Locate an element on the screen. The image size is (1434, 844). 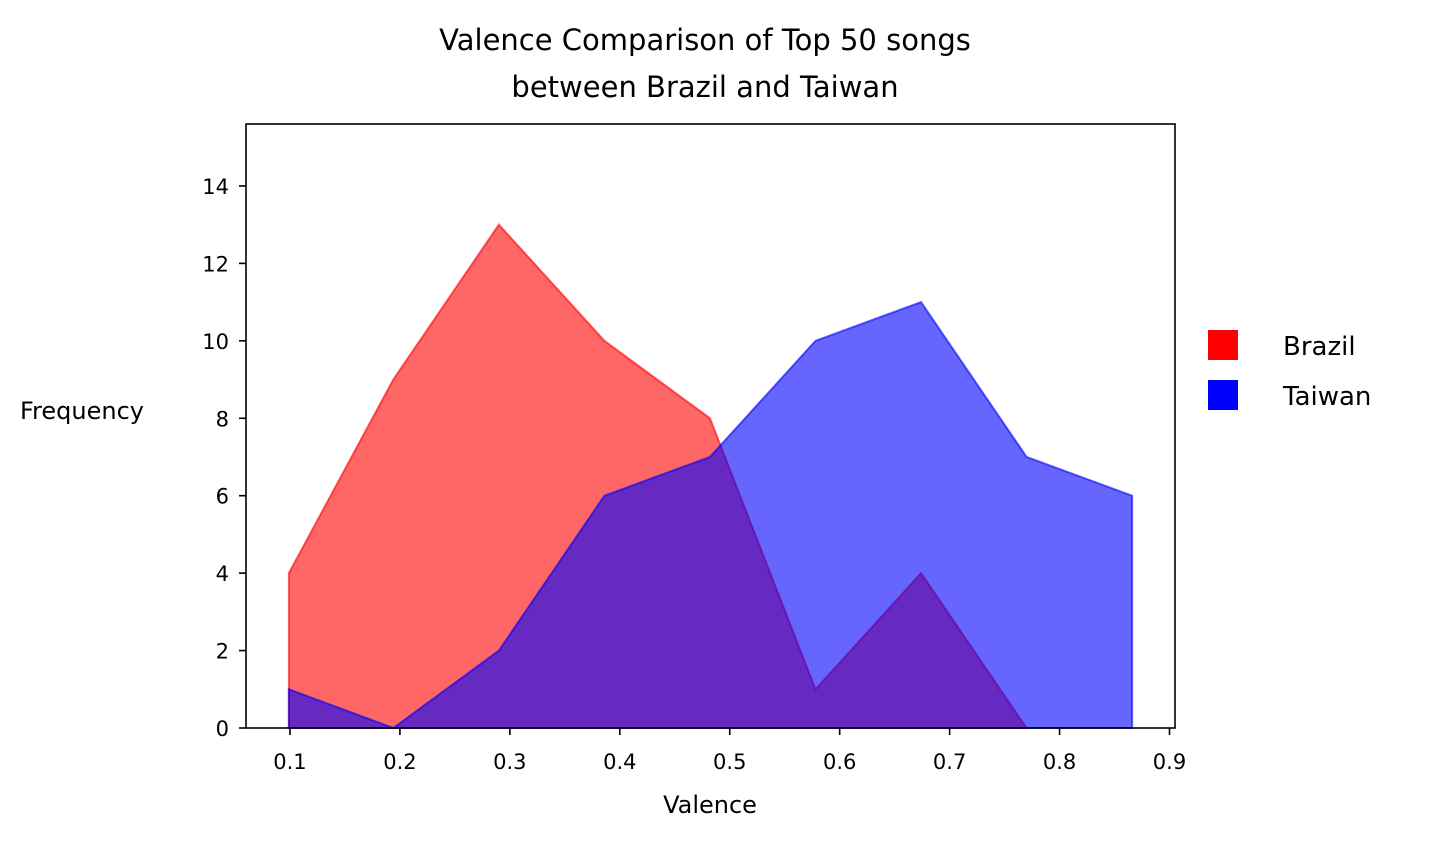
x-tick-label: 0.4 is located at coordinates (619, 762).